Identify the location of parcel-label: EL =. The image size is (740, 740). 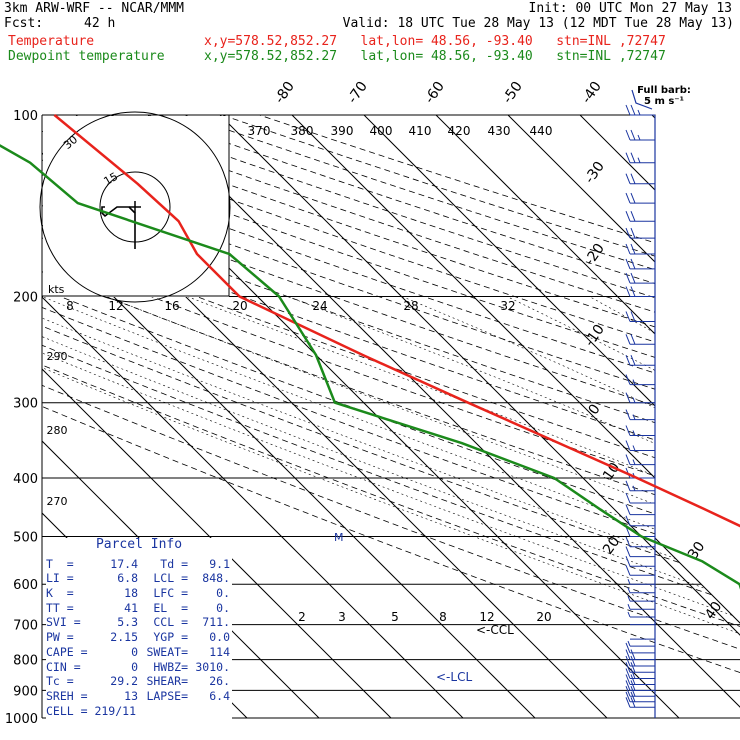
(170, 607).